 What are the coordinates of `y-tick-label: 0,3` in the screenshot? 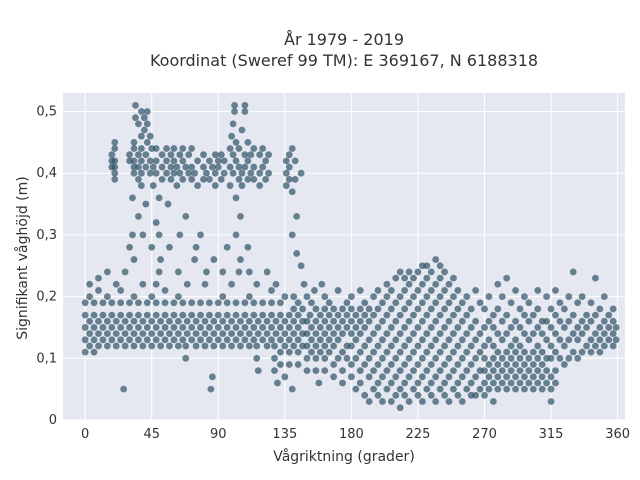 It's located at (46, 235).